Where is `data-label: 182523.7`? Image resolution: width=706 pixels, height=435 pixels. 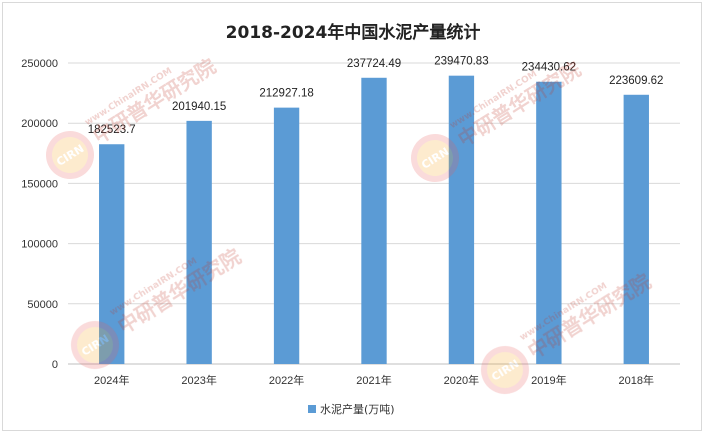 data-label: 182523.7 is located at coordinates (112, 130).